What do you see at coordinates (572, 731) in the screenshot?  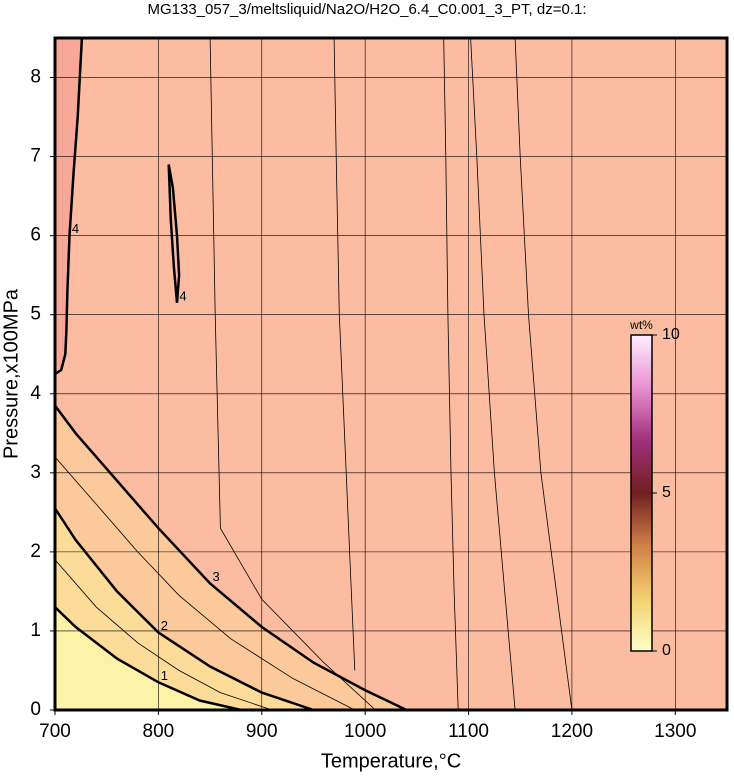 I see `x-tick-label: 1200` at bounding box center [572, 731].